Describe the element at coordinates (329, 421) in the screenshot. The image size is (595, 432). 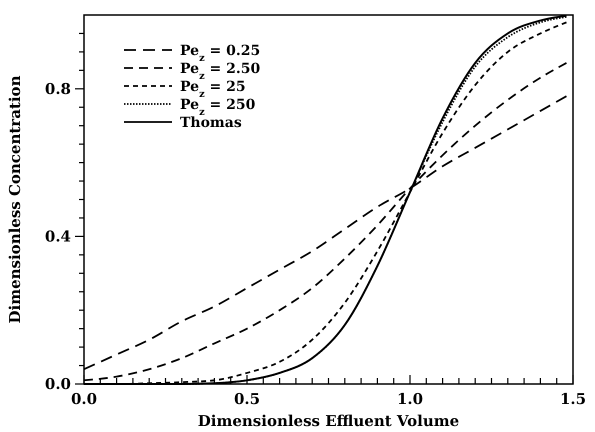
I see `x-axis-title: Dimensionless Effluent Volume` at that location.